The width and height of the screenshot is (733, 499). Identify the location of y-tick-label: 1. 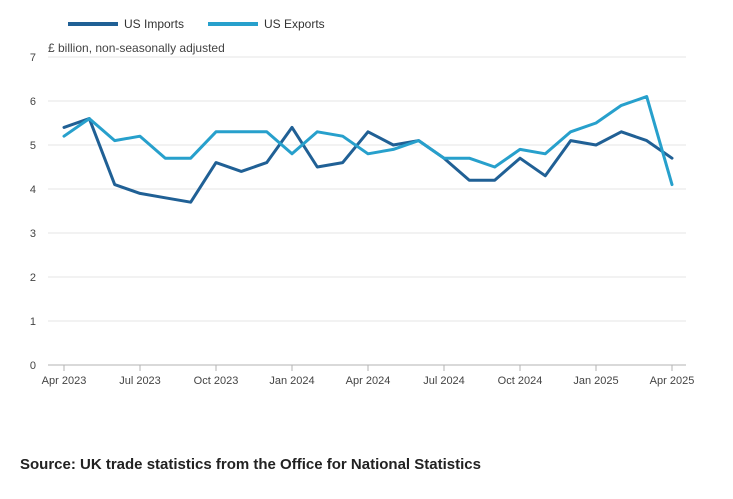
(33, 322).